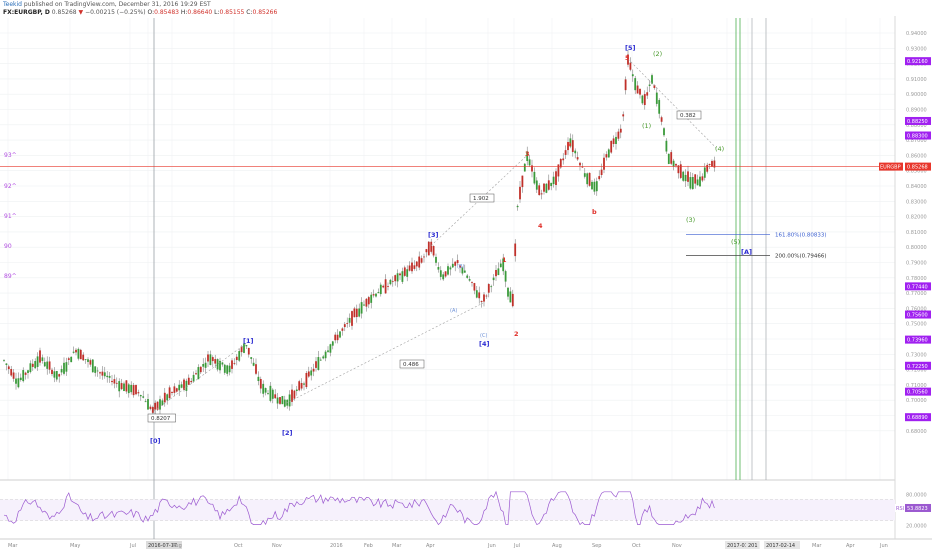 This screenshot has width=932, height=550. What do you see at coordinates (81, 12) in the screenshot?
I see `change-arrow: ▼` at bounding box center [81, 12].